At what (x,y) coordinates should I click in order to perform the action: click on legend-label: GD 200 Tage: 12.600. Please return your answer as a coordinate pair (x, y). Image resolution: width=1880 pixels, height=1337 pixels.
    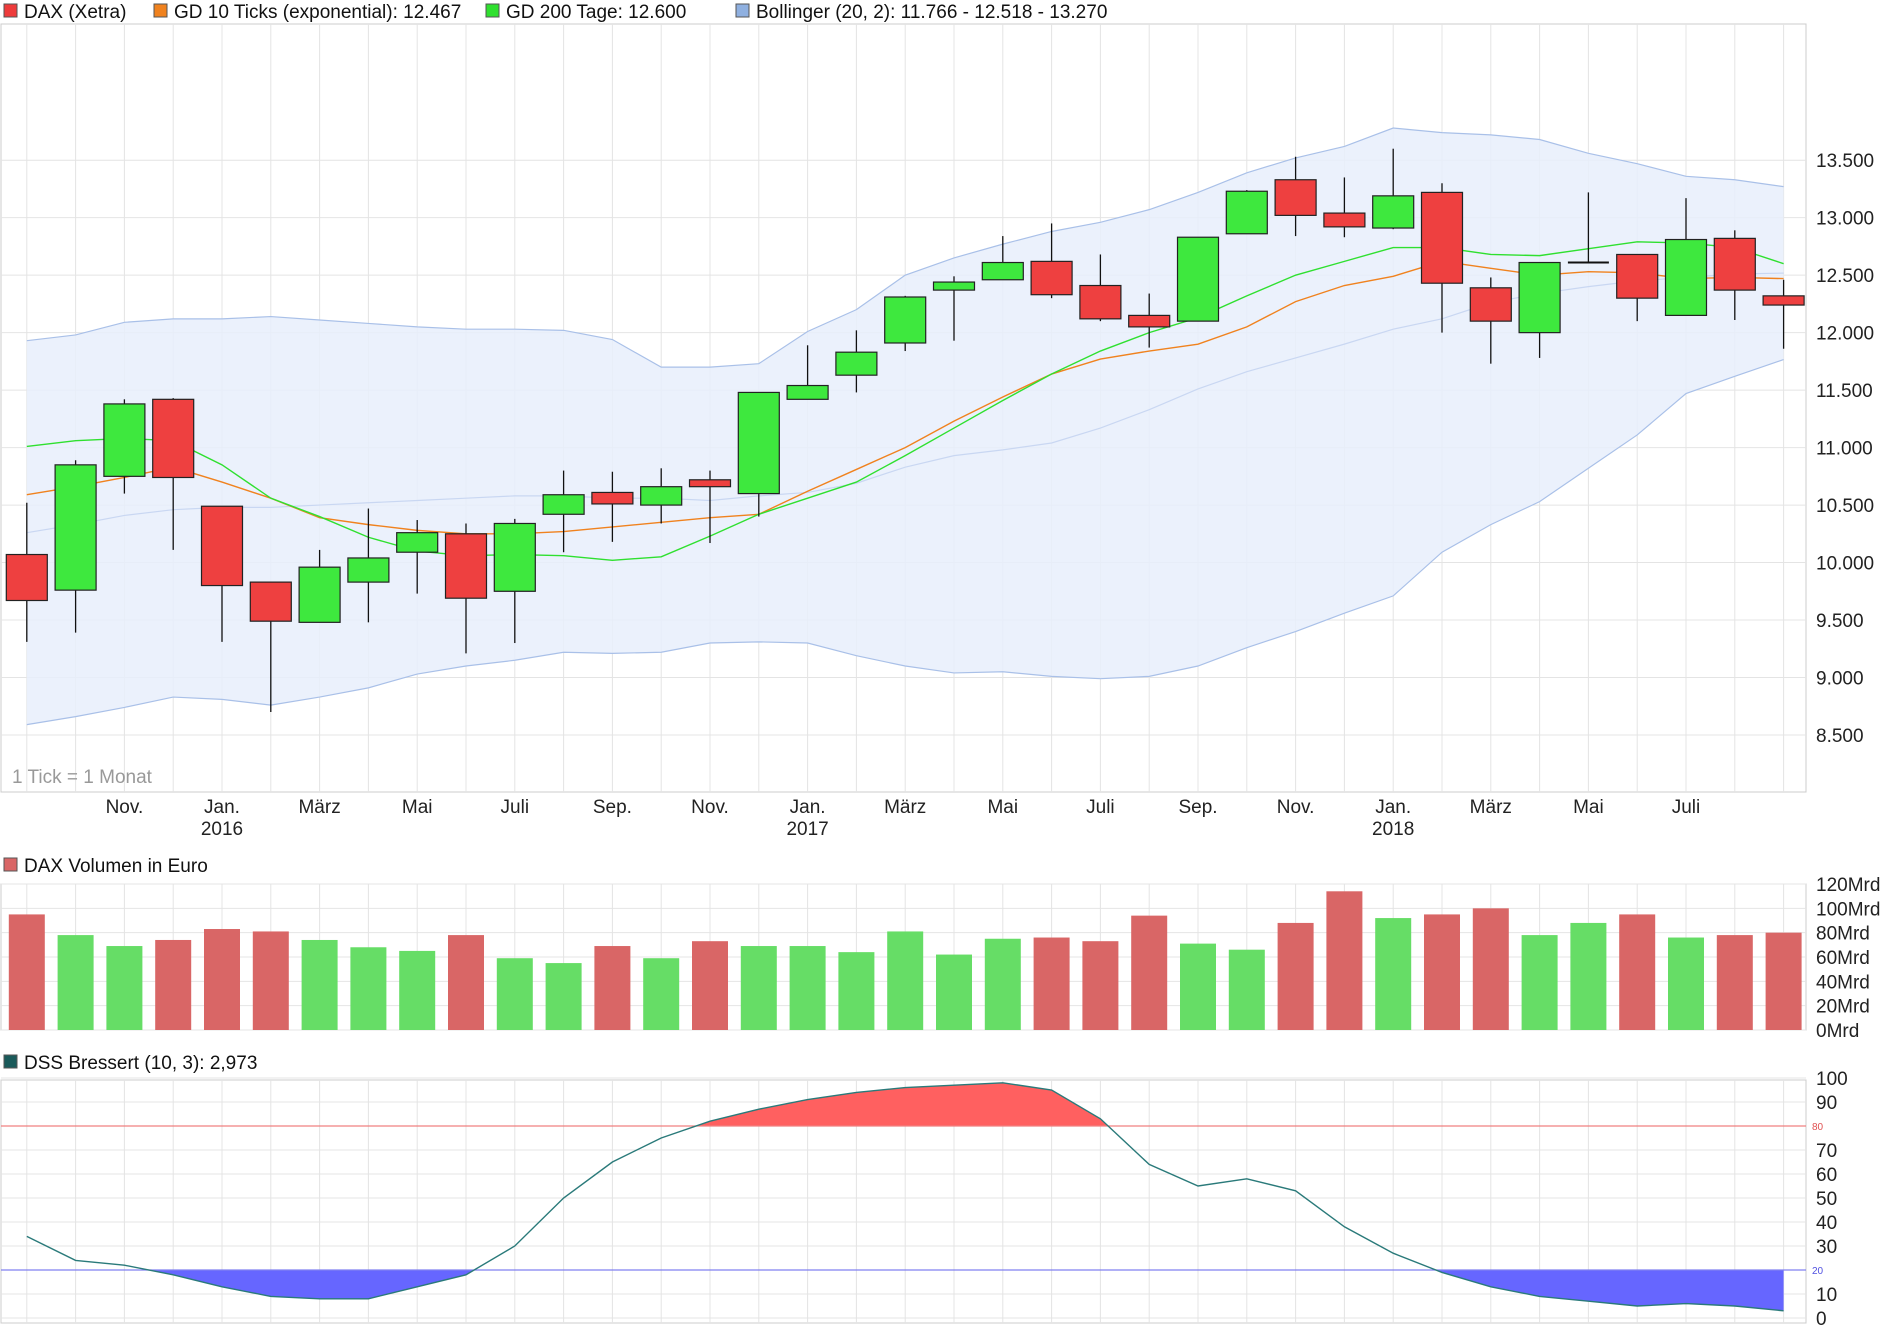
    Looking at the image, I should click on (596, 12).